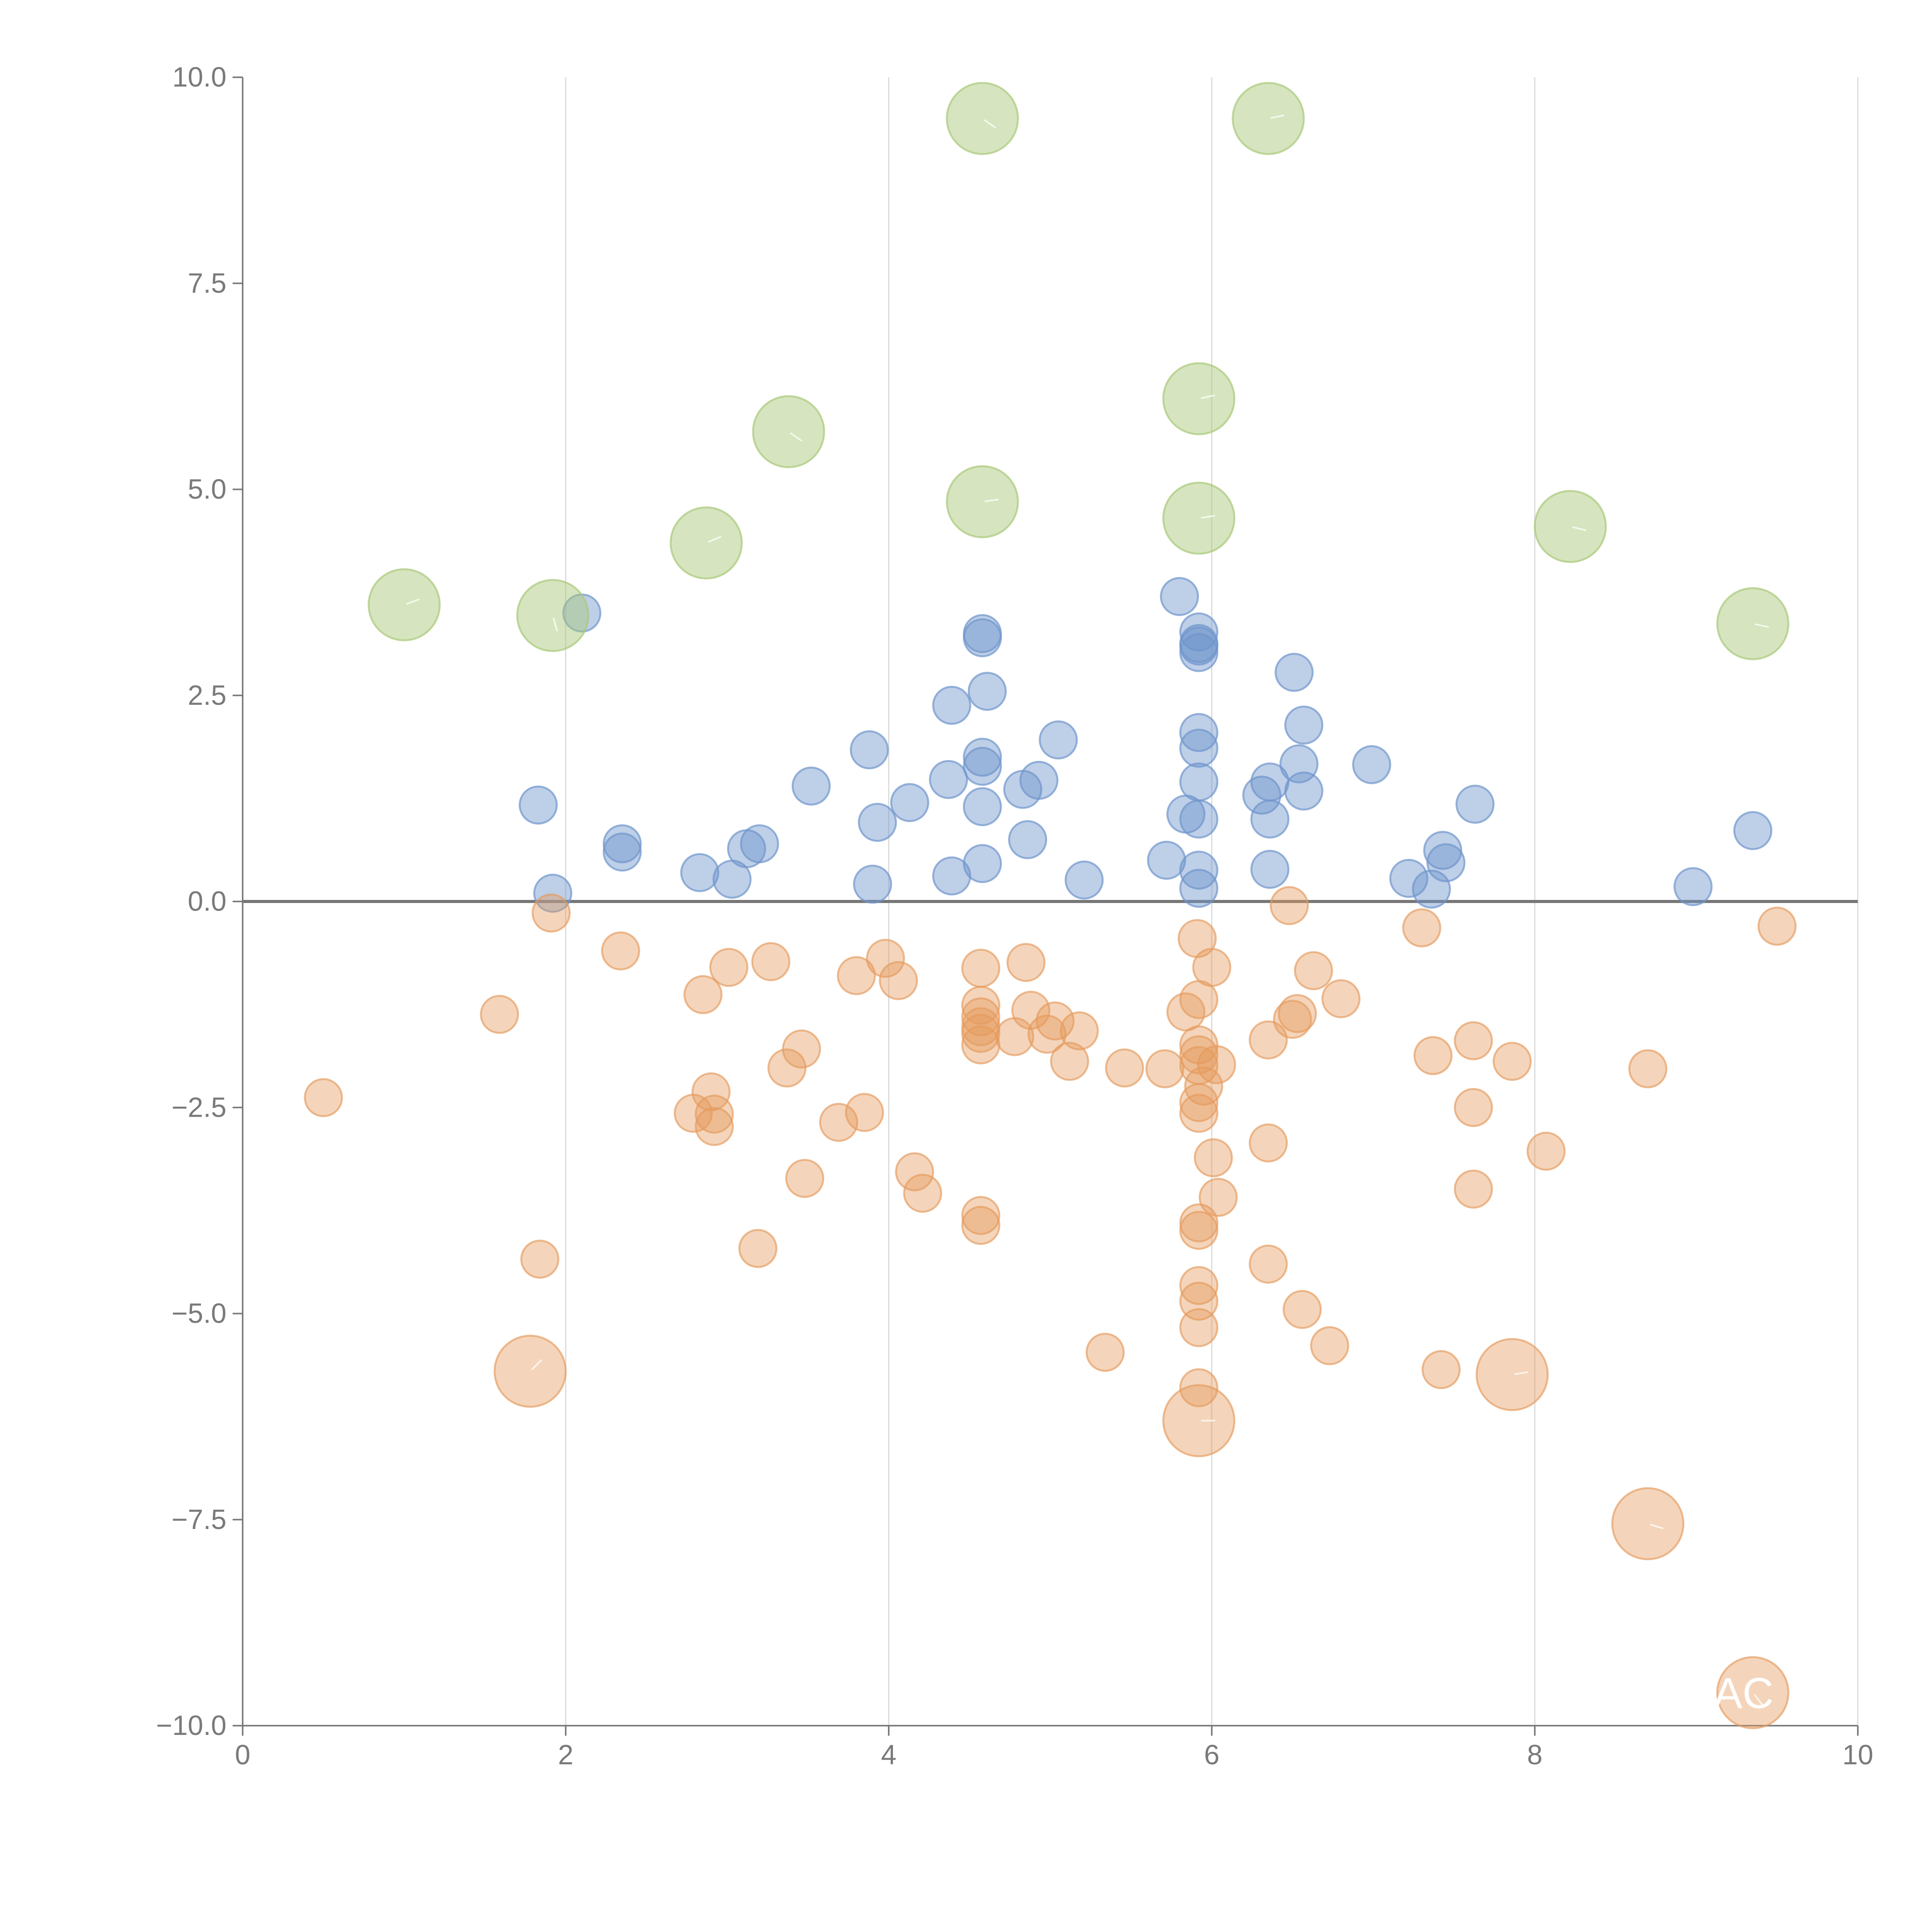 The height and width of the screenshot is (1932, 1932). Describe the element at coordinates (1857, 1755) in the screenshot. I see `x-tick-label: 10` at that location.